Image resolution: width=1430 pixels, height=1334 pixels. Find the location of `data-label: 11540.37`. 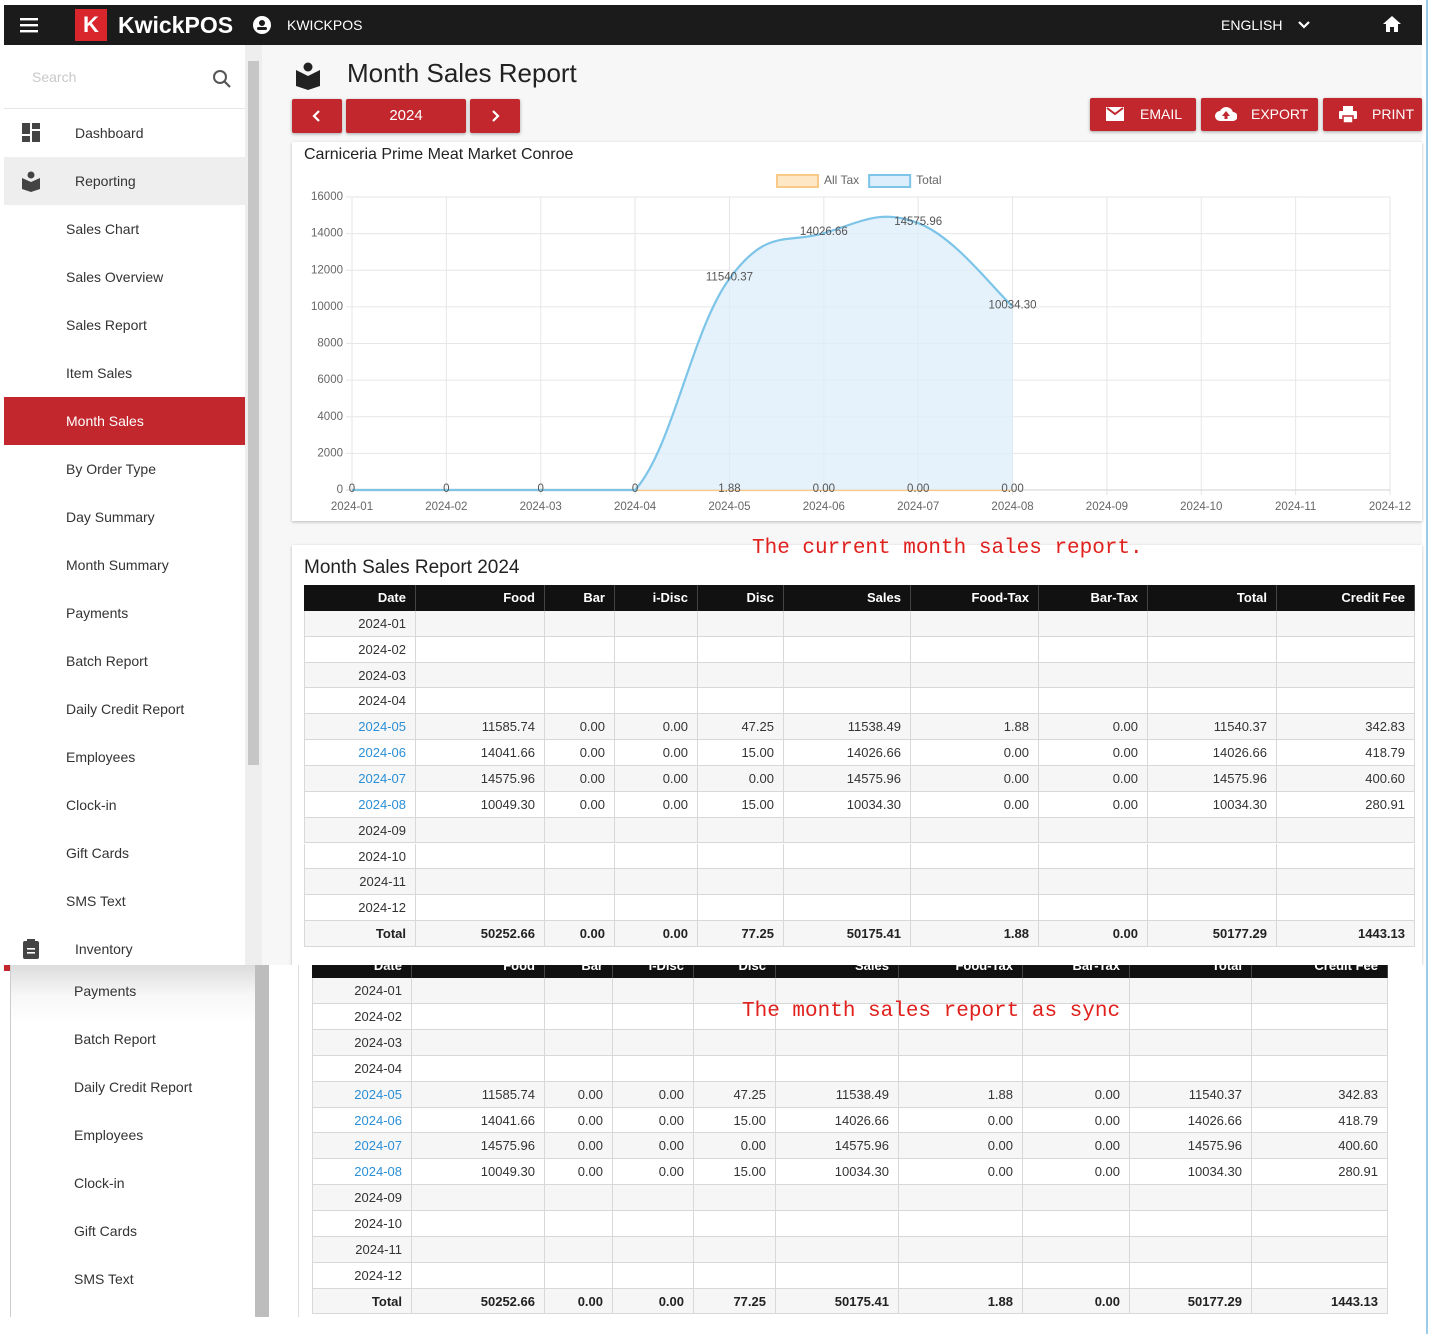

data-label: 11540.37 is located at coordinates (729, 278).